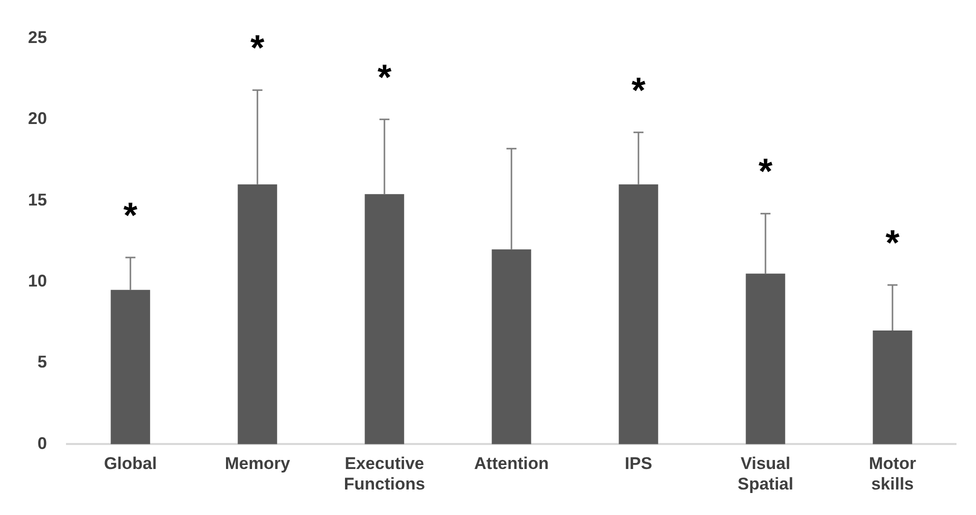  What do you see at coordinates (37, 280) in the screenshot?
I see `y-tick-label: 10` at bounding box center [37, 280].